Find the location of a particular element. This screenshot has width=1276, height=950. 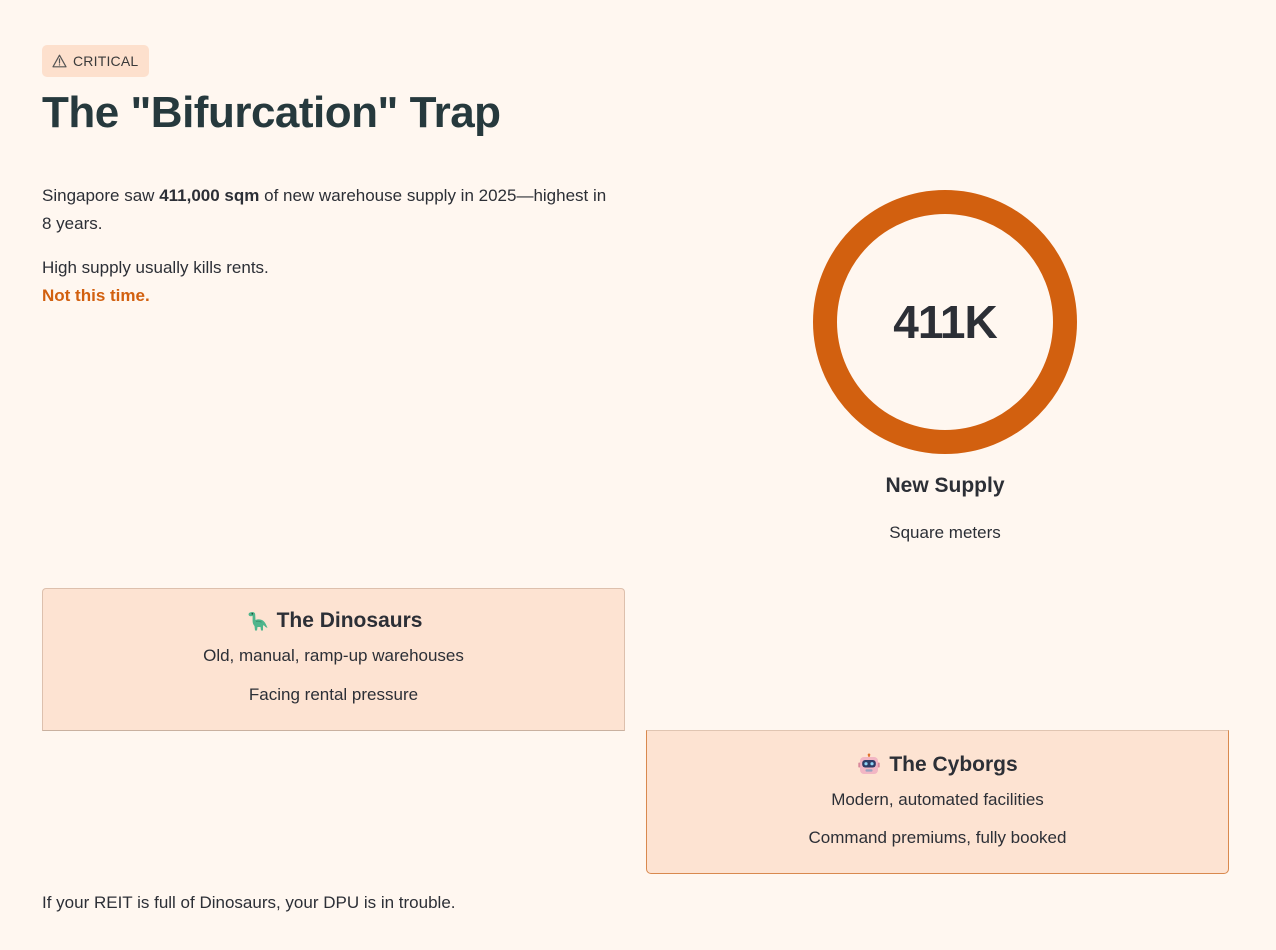

warning-icon is located at coordinates (59, 61).